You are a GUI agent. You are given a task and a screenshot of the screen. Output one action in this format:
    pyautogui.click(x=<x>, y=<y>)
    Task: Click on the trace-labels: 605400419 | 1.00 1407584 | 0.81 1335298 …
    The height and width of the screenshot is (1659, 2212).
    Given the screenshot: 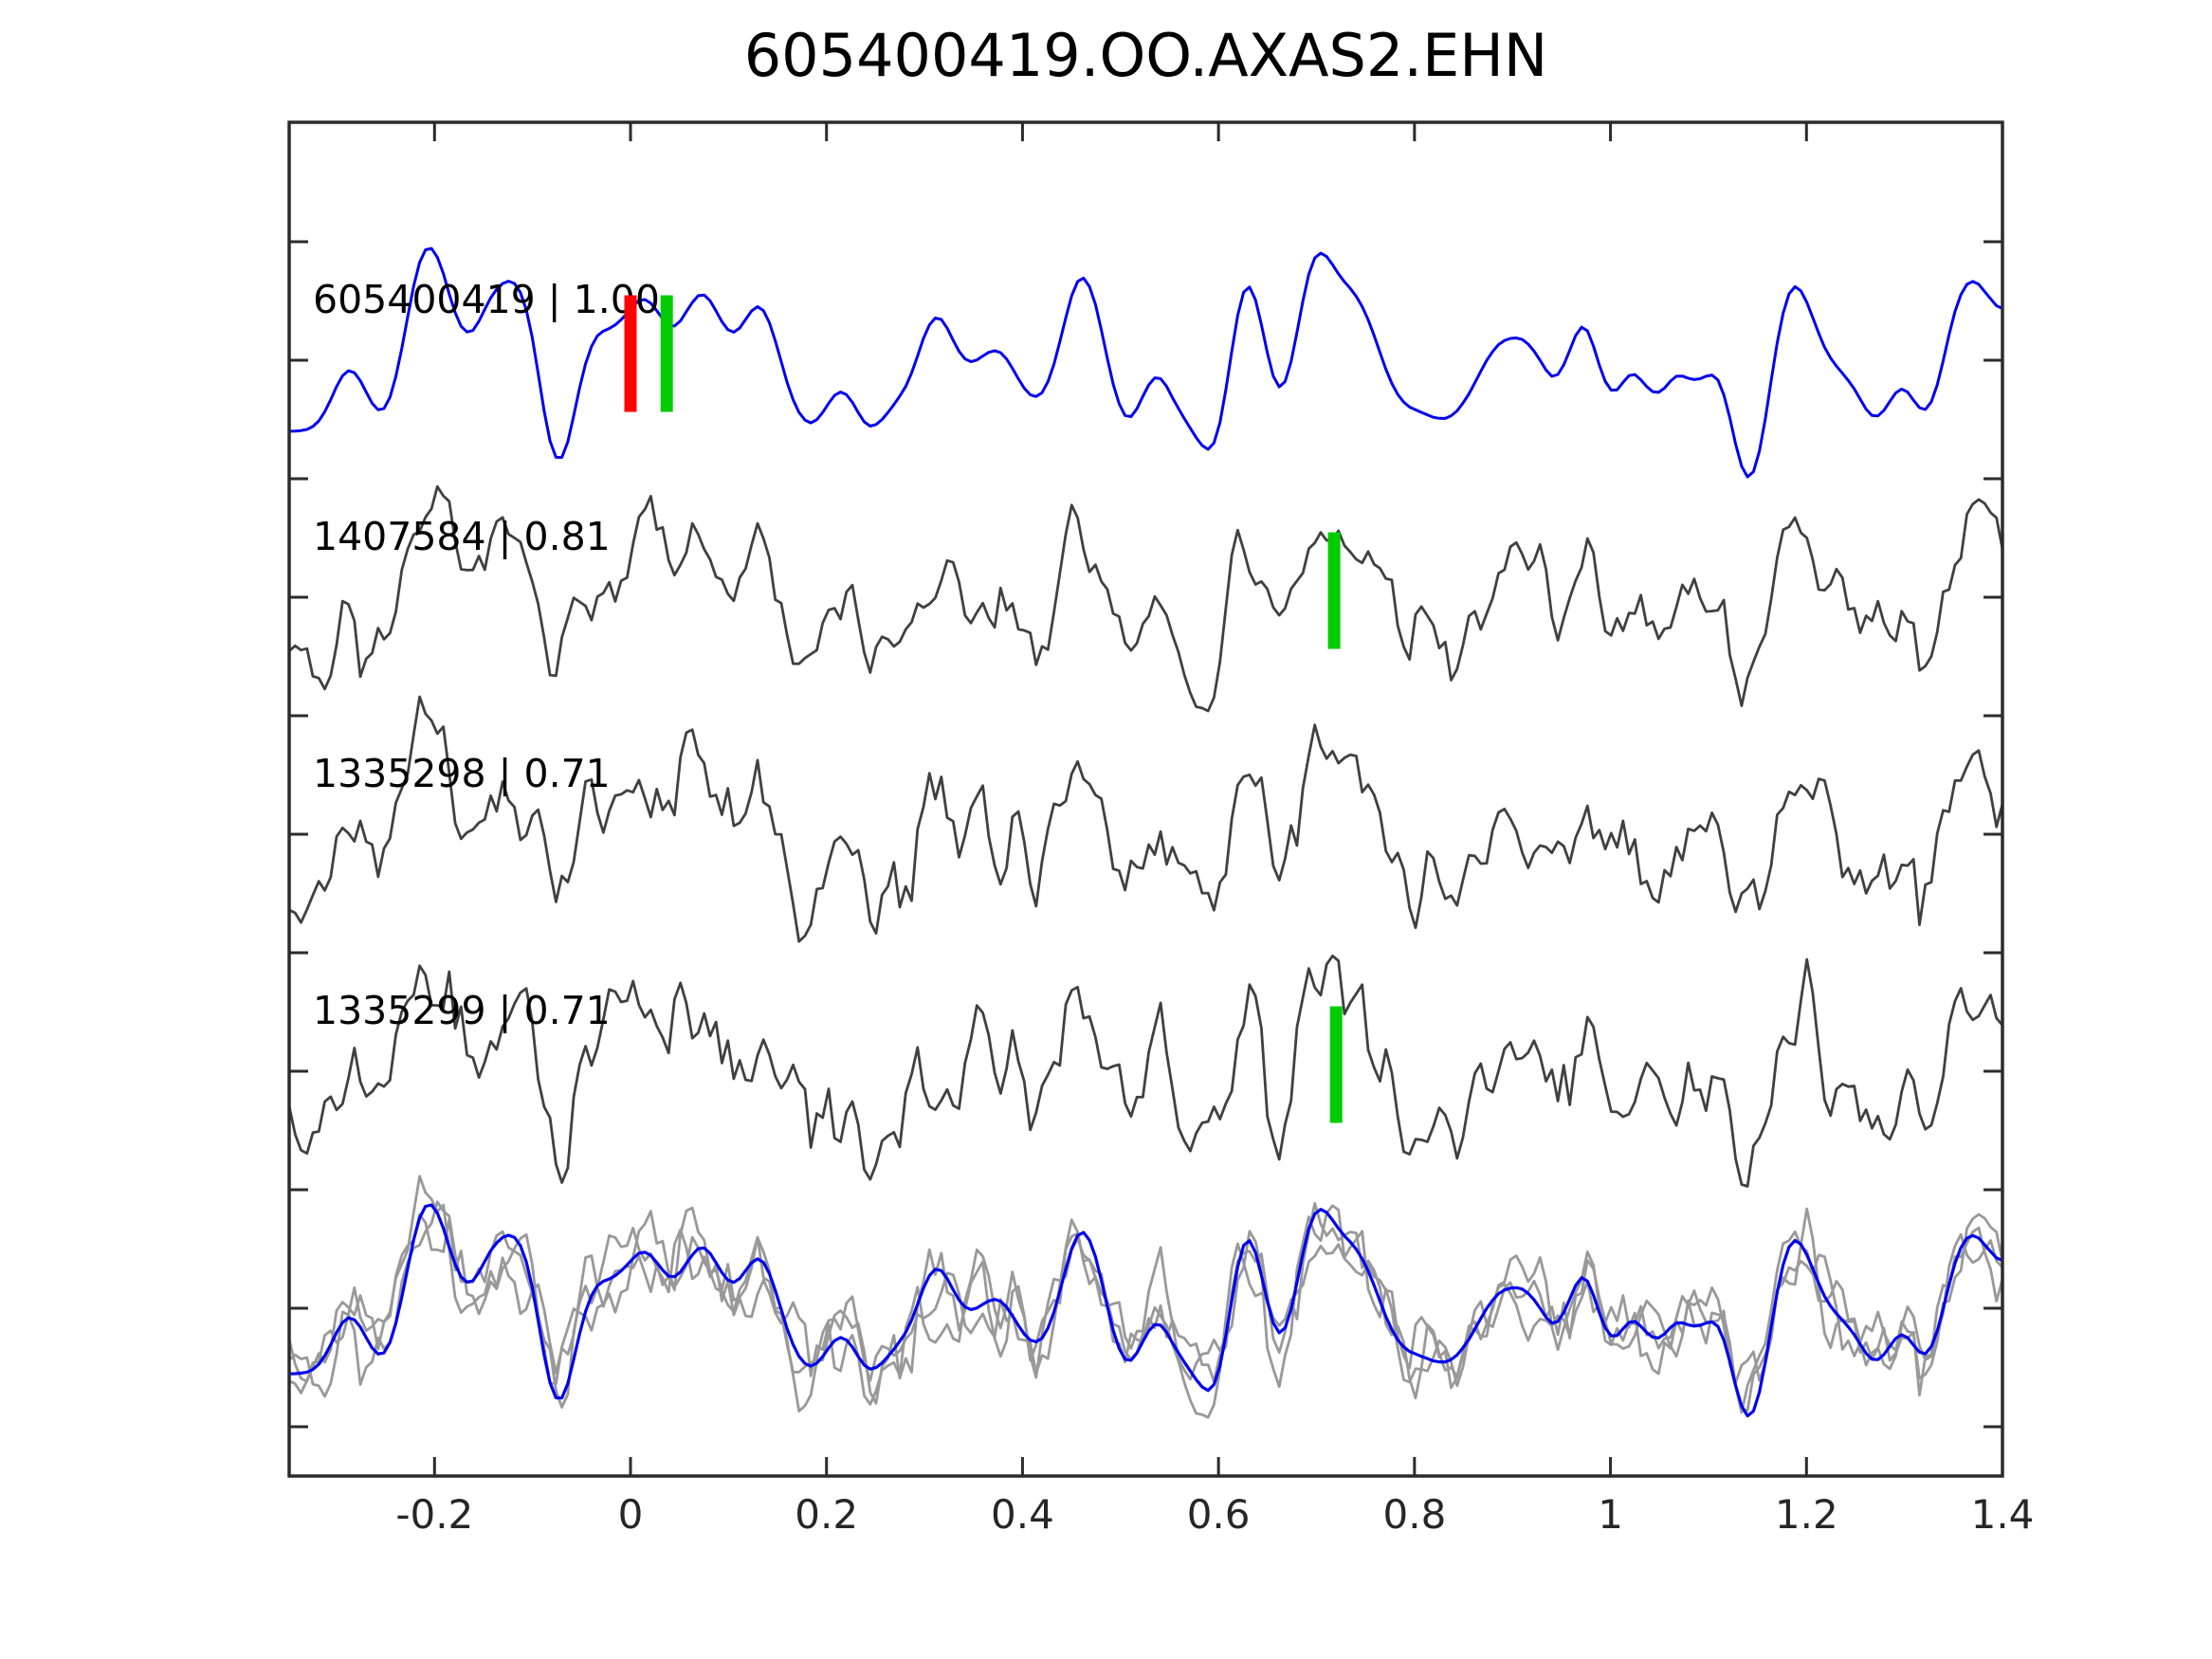 What is the action you would take?
    pyautogui.click(x=486, y=655)
    